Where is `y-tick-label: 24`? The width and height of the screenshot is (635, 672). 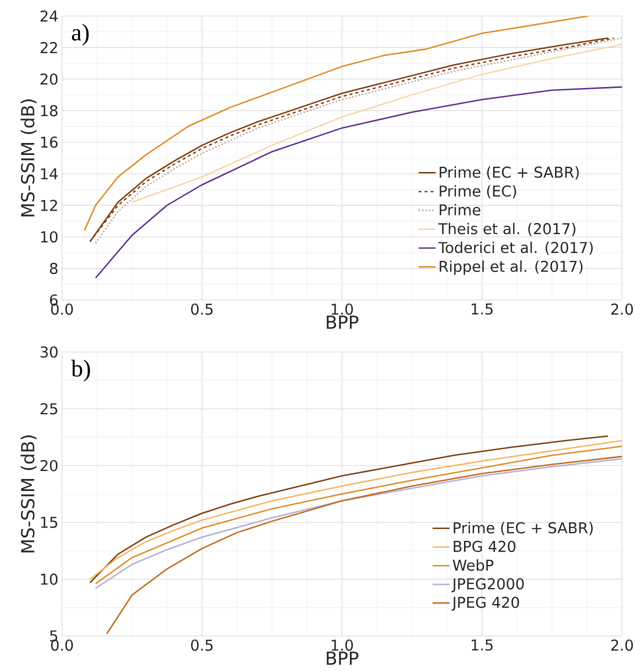 y-tick-label: 24 is located at coordinates (49, 16).